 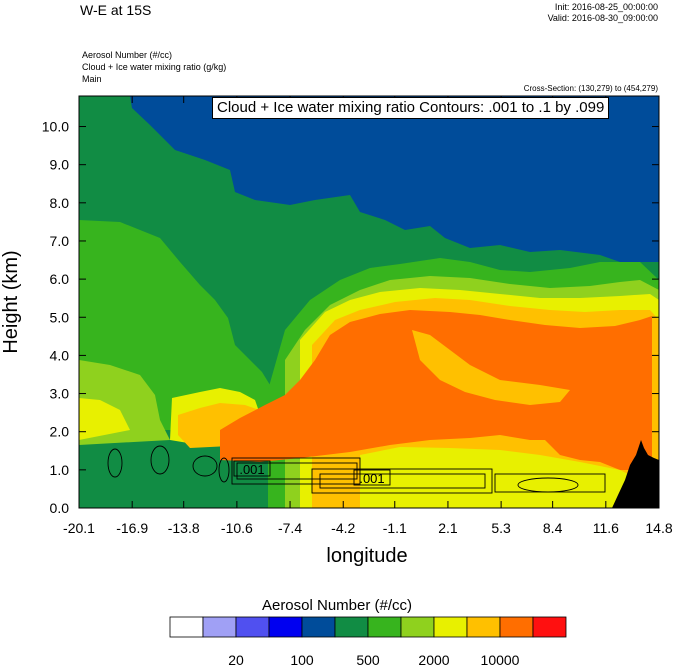 What do you see at coordinates (290, 528) in the screenshot?
I see `x-tick-label: -7.4` at bounding box center [290, 528].